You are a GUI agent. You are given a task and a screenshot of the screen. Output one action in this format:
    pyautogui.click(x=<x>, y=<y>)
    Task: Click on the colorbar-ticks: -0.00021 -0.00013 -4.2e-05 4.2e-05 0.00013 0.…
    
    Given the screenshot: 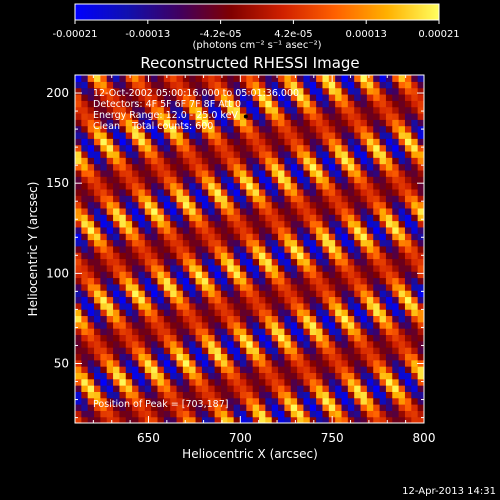 What is the action you would take?
    pyautogui.click(x=256, y=30)
    